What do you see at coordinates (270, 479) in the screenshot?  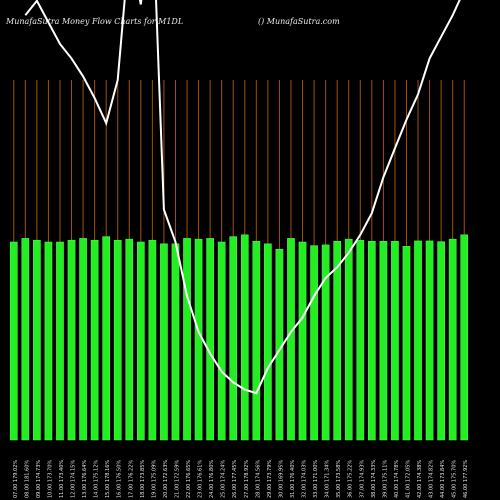 I see `x-tick-label: 29.00 173.79%` at bounding box center [270, 479].